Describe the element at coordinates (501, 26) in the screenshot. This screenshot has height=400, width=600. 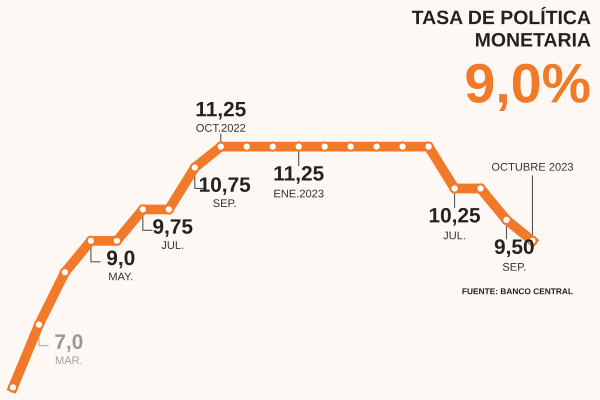
I see `chart-title: TASA DE POLÍTICA MONETARIA` at that location.